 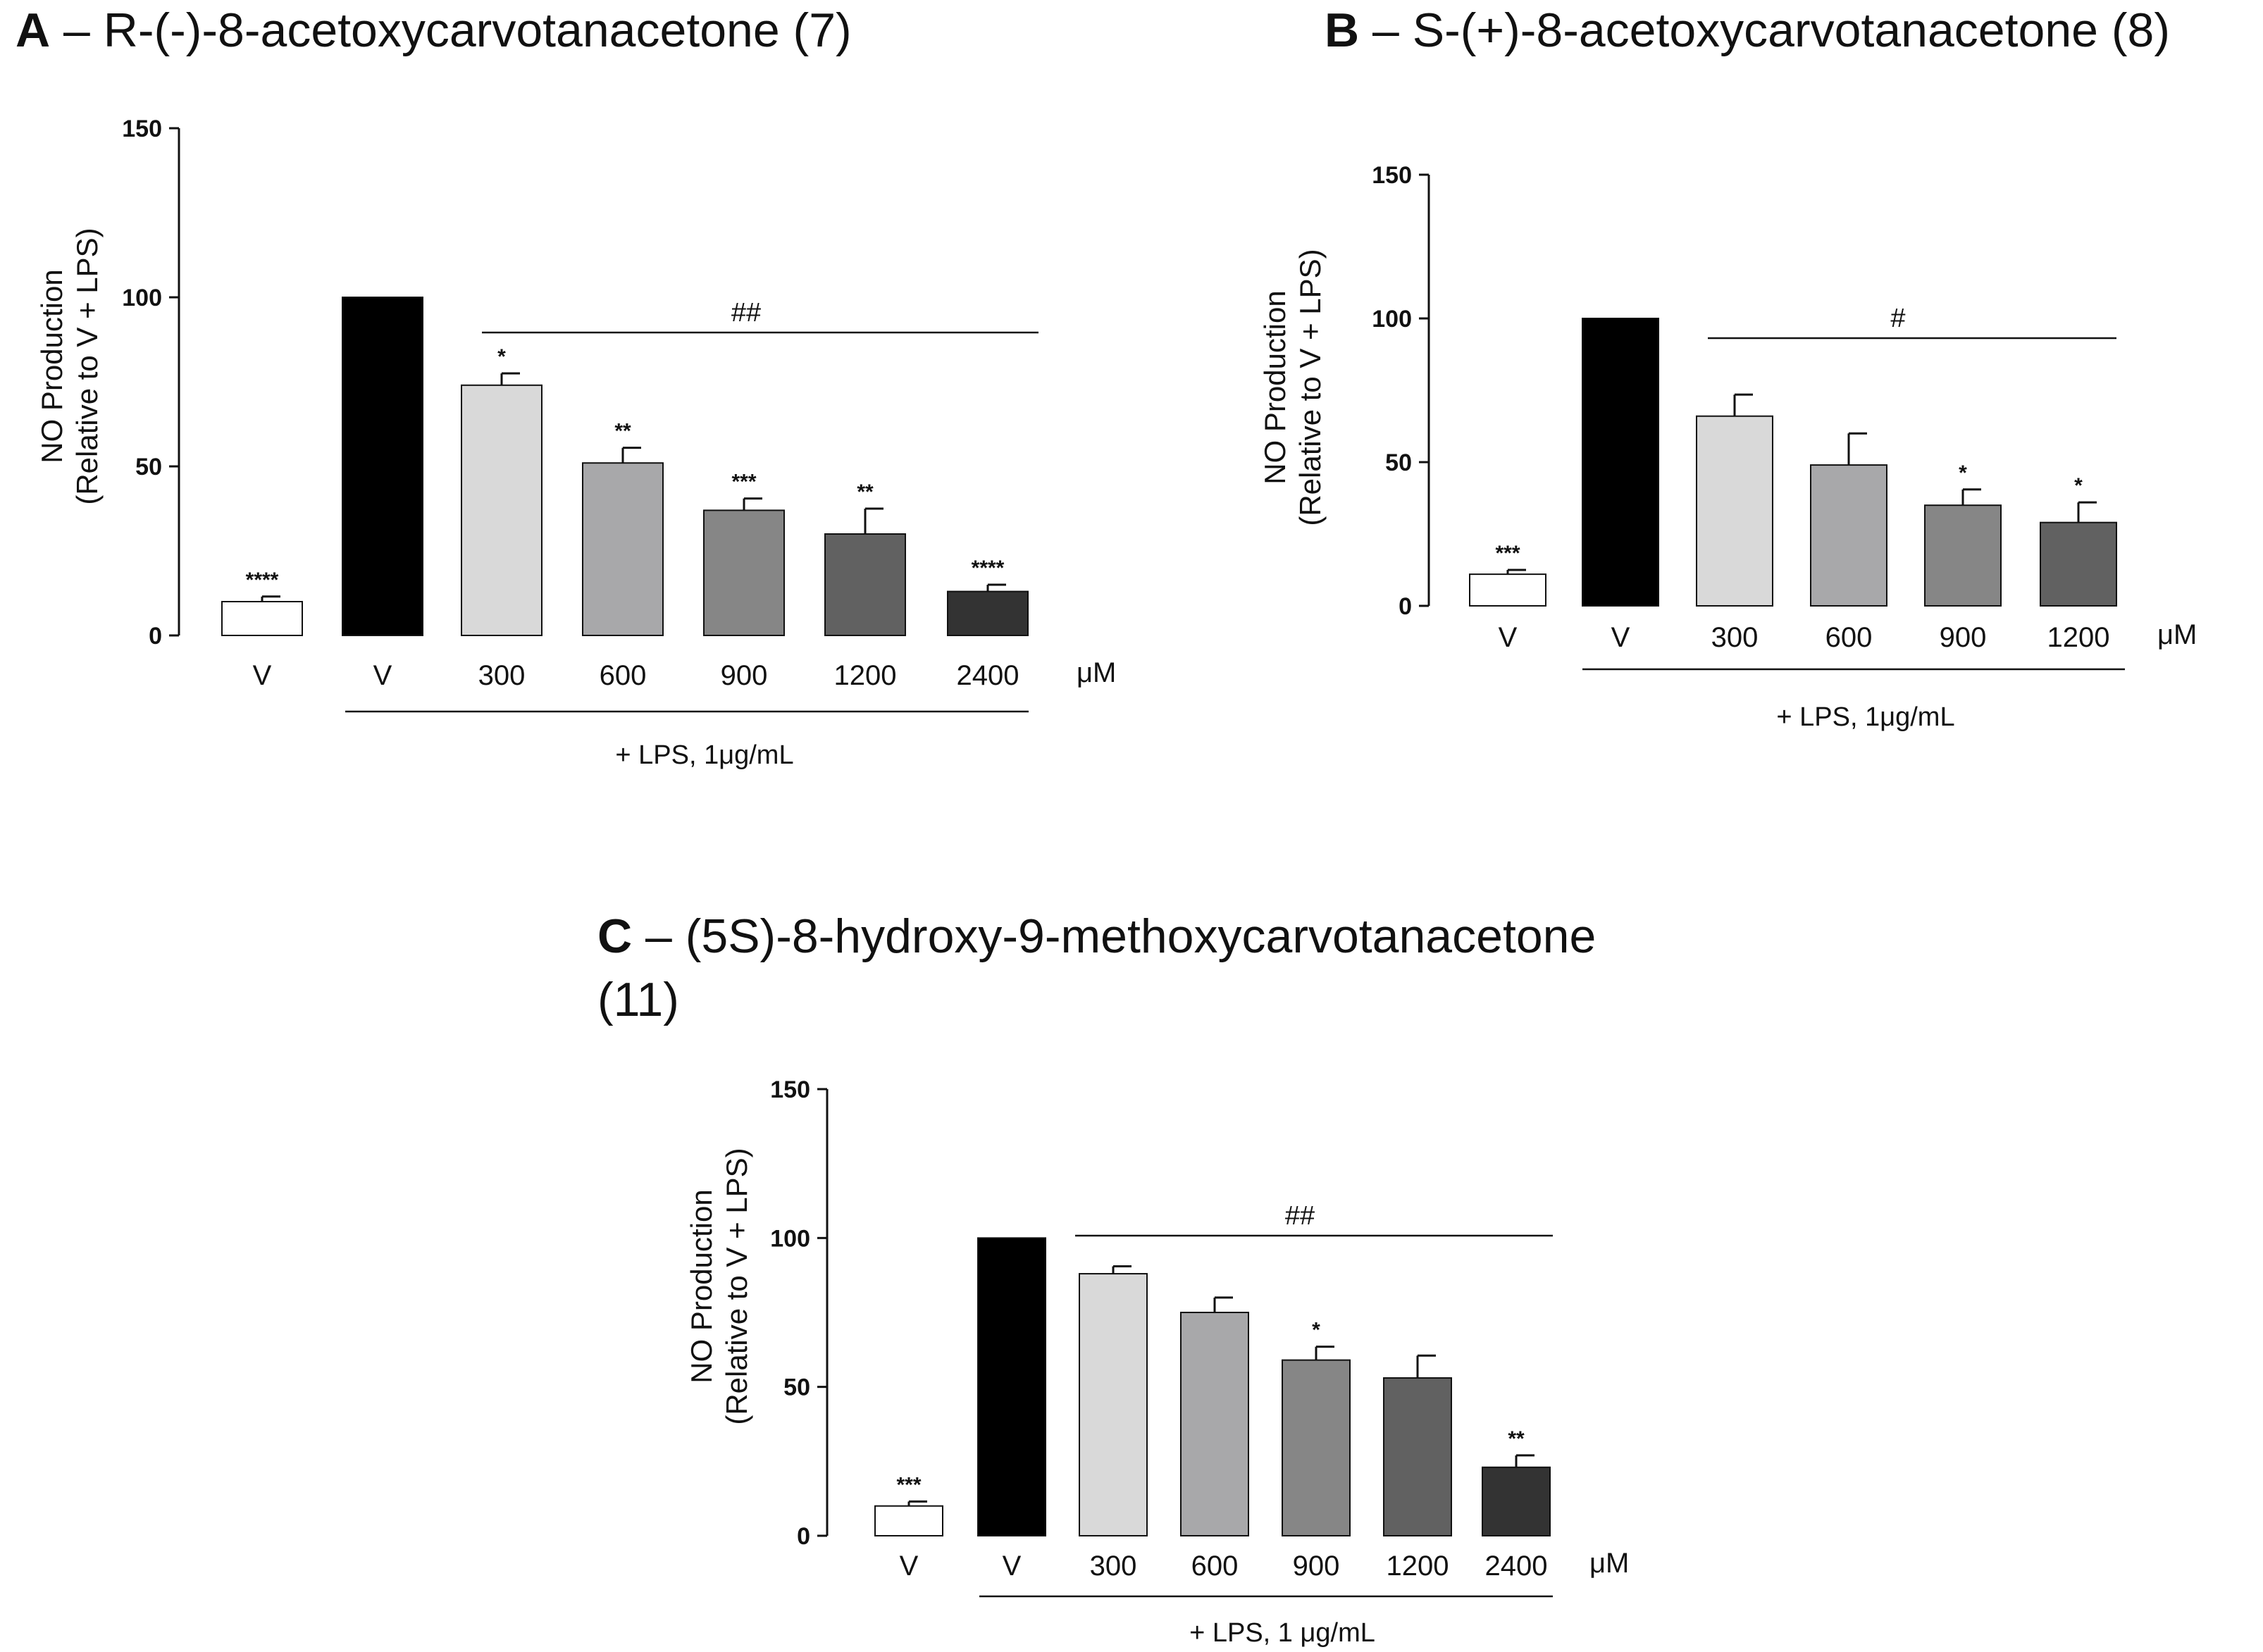 I want to click on panel-b-treatment-label: + LPS, 1μg/mL, so click(x=1865, y=717).